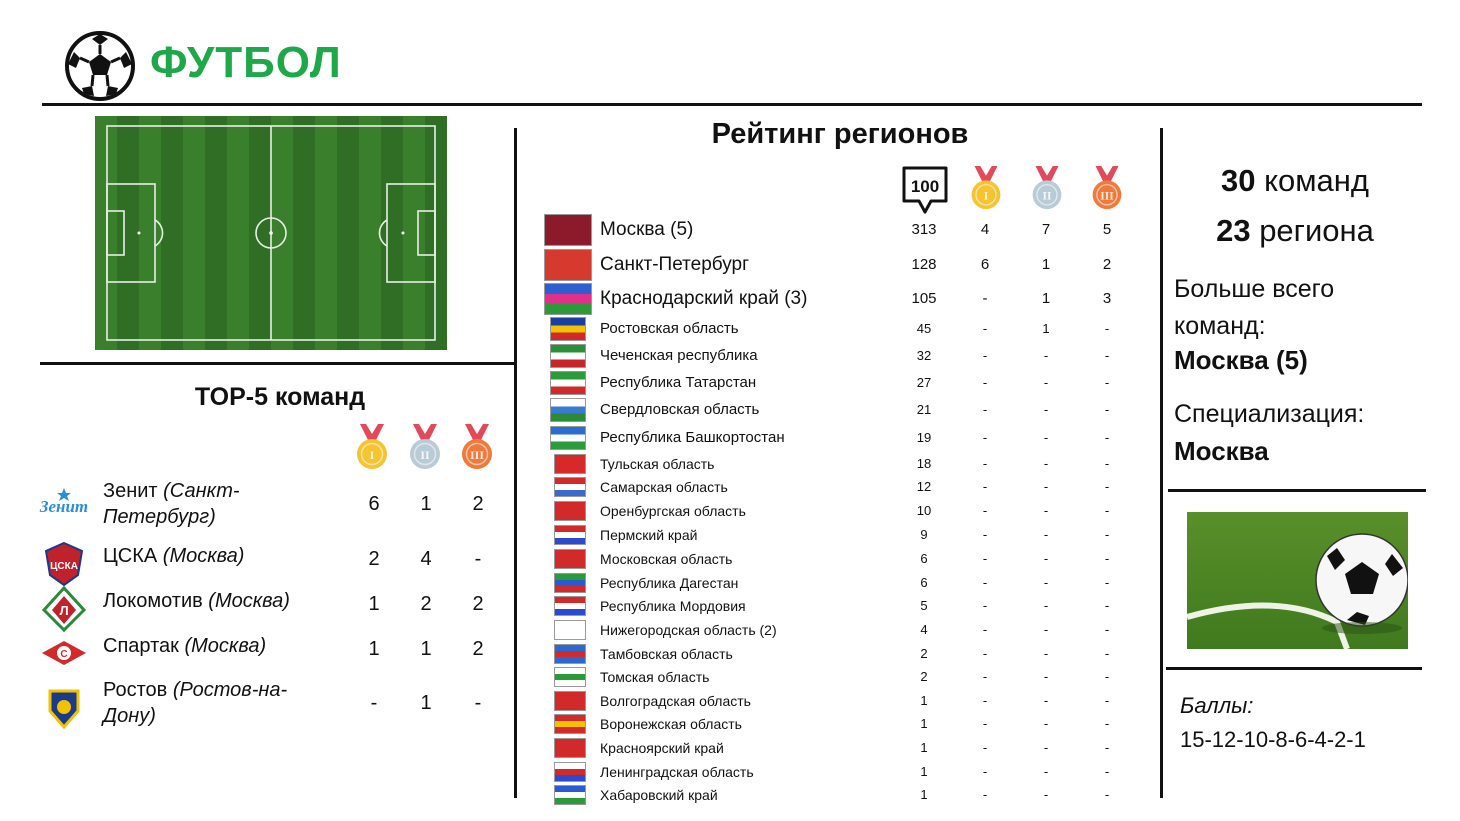 The width and height of the screenshot is (1460, 821). What do you see at coordinates (515, 463) in the screenshot?
I see `left-column-separator` at bounding box center [515, 463].